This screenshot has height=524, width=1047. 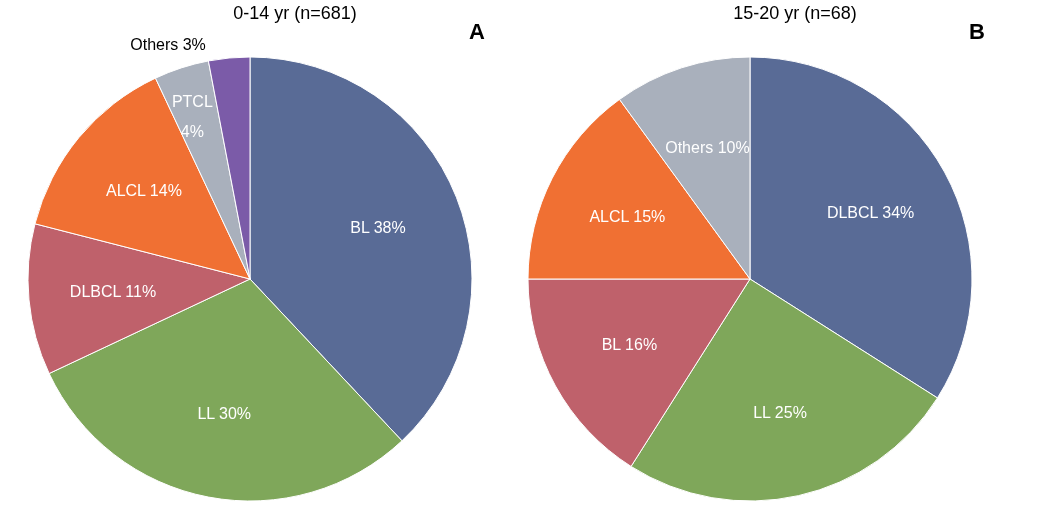 What do you see at coordinates (192, 131) in the screenshot?
I see `data-label: 4%` at bounding box center [192, 131].